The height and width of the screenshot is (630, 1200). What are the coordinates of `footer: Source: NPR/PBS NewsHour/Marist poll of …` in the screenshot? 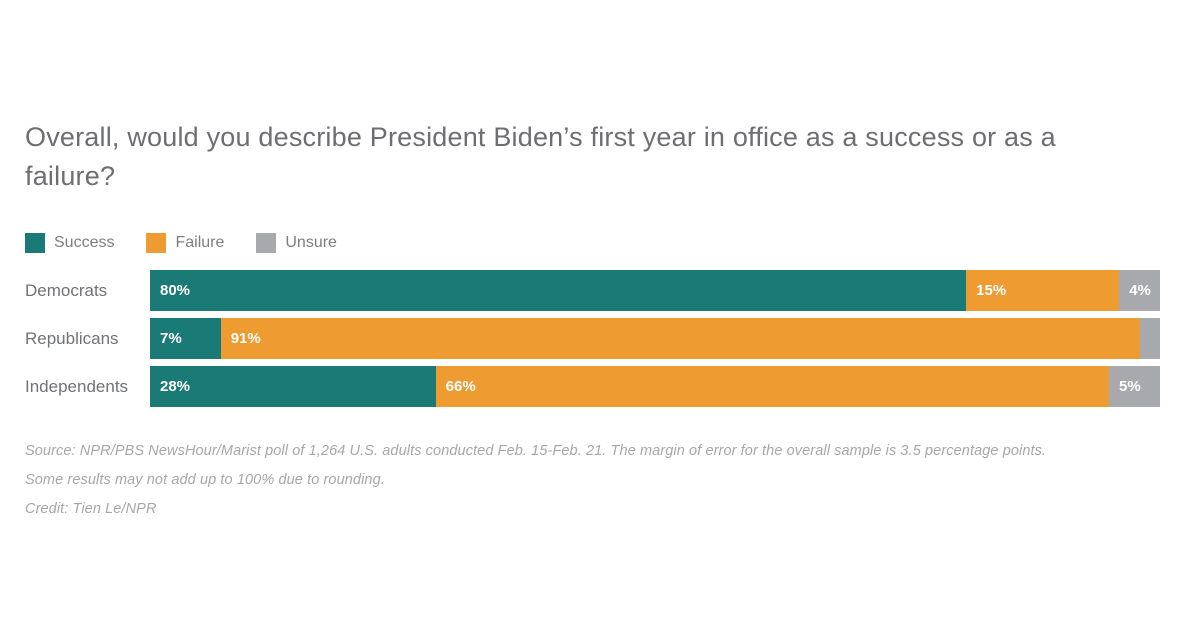 It's located at (592, 480).